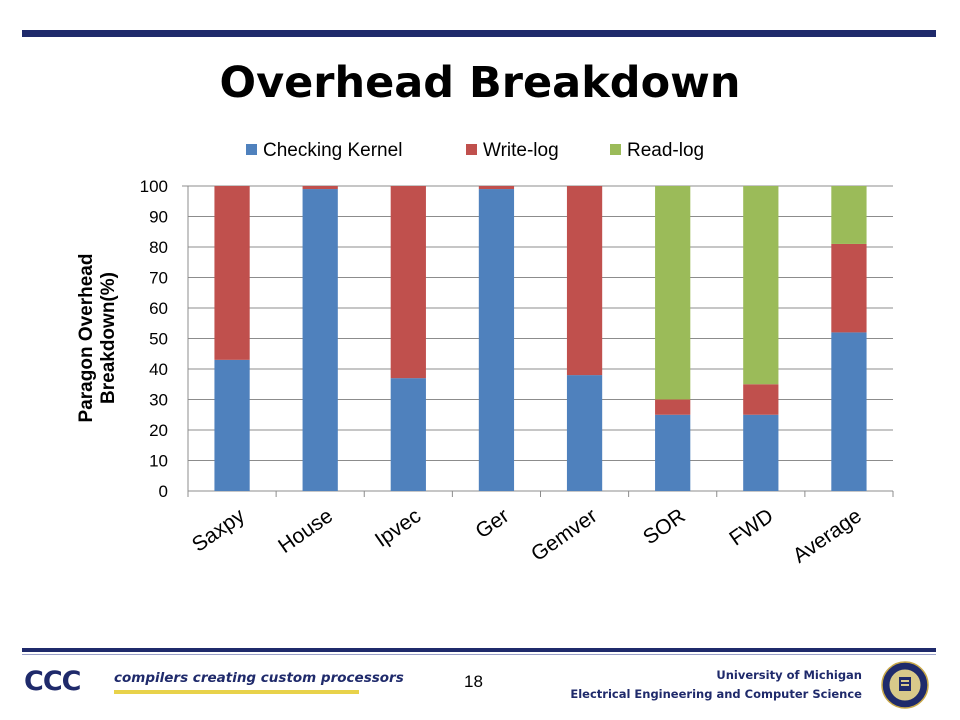  What do you see at coordinates (158, 369) in the screenshot?
I see `y-tick-label: 40` at bounding box center [158, 369].